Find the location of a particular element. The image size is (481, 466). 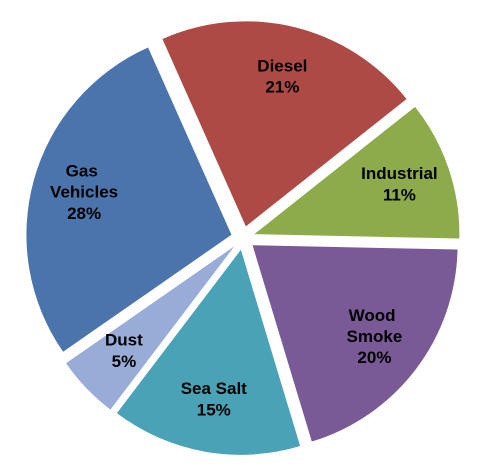

value-label: 21% is located at coordinates (282, 87).